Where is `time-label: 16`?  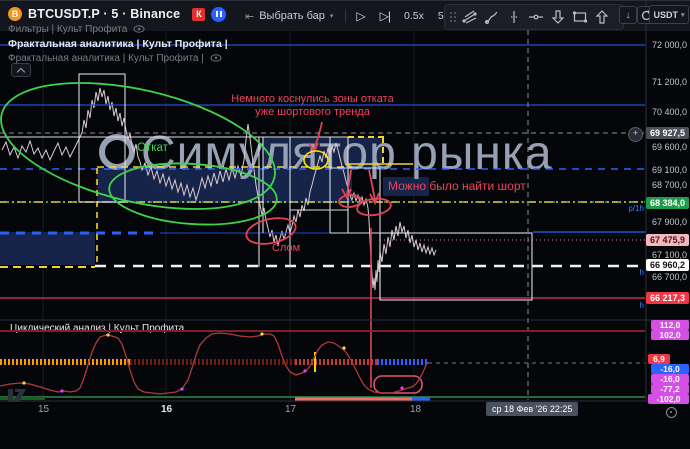 time-label: 16 is located at coordinates (167, 409).